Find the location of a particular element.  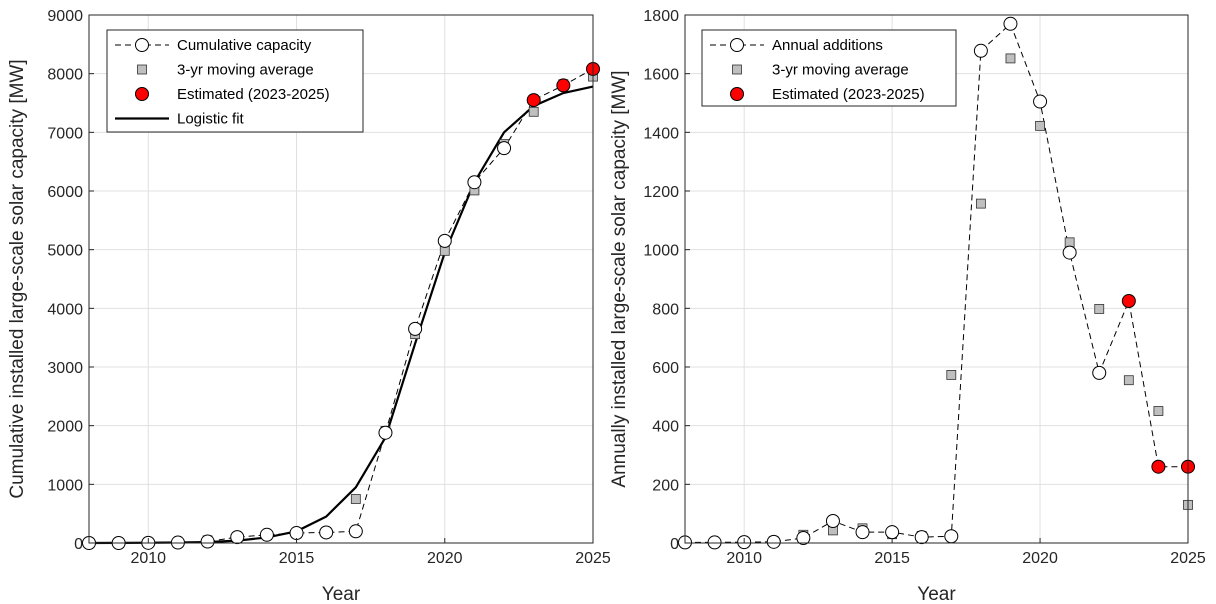

y-tick-label: 2000 is located at coordinates (65, 427).